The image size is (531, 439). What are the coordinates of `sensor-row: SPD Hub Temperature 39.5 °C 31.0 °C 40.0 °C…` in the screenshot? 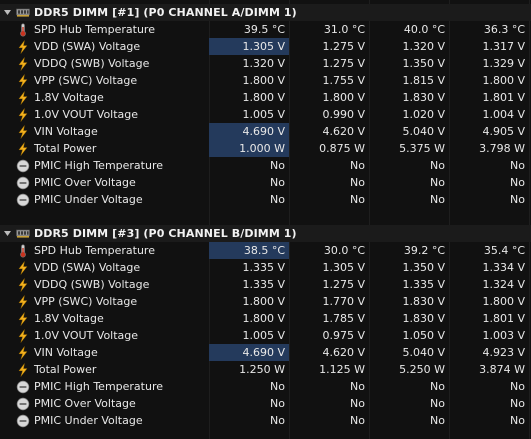 It's located at (265, 29).